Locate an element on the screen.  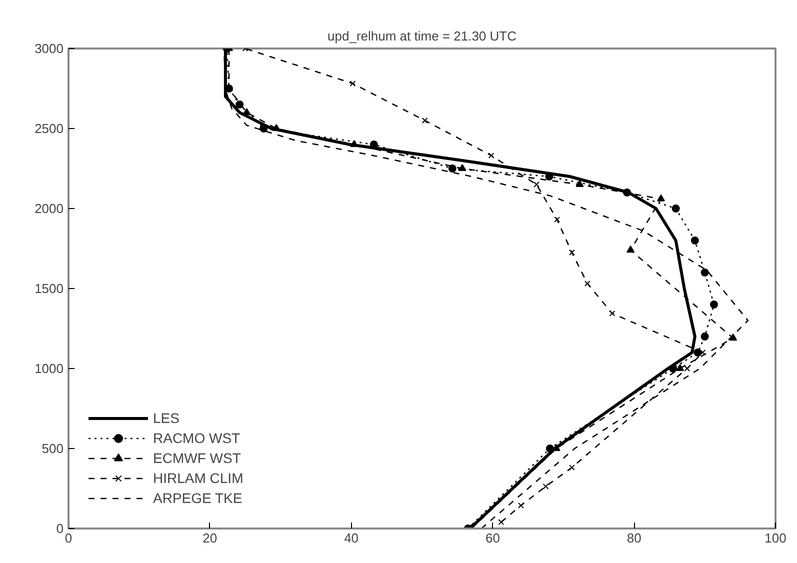
x-tick-label: 20 is located at coordinates (210, 538).